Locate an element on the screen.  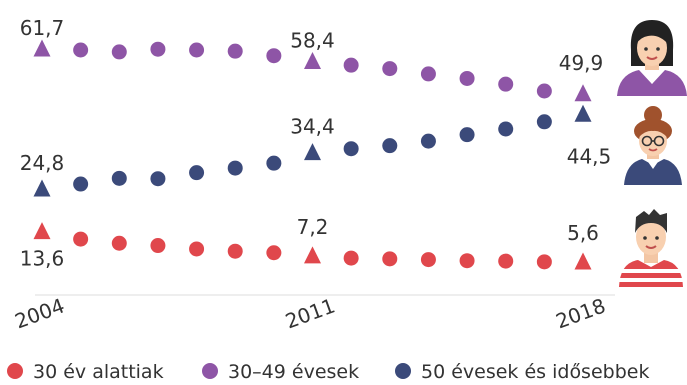
legend-label-30-ev-alattiak: 30 év alattiak is located at coordinates (98, 372).